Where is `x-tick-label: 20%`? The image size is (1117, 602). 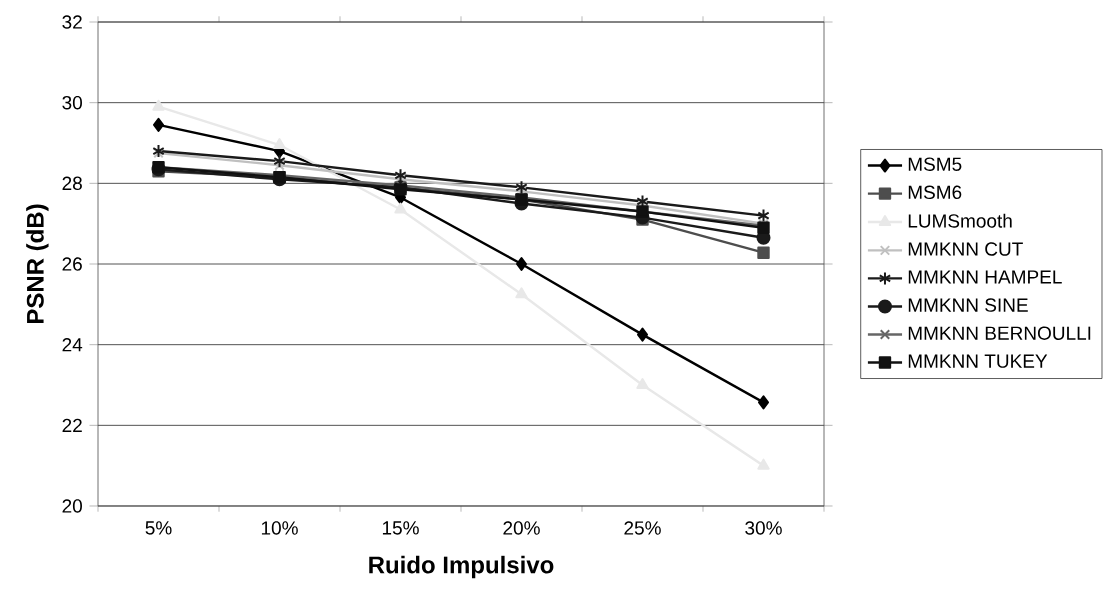 x-tick-label: 20% is located at coordinates (521, 528).